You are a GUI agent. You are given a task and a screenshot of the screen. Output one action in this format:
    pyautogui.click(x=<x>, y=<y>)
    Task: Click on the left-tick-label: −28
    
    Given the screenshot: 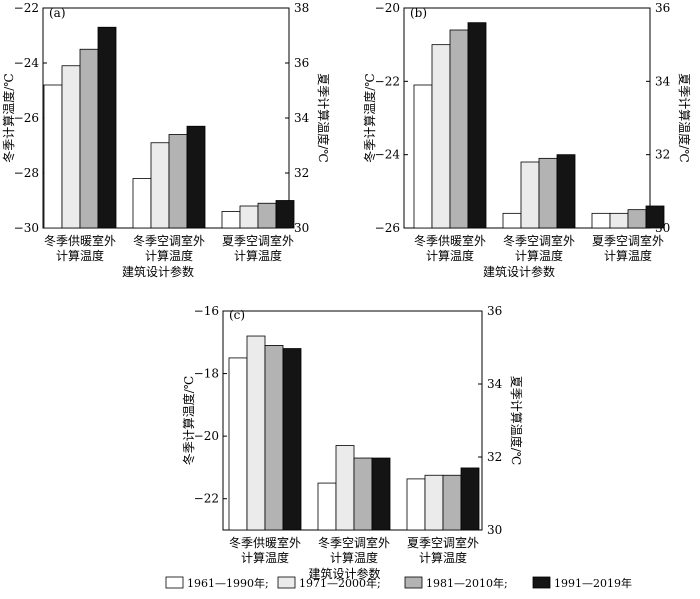 What is the action you would take?
    pyautogui.click(x=26, y=173)
    